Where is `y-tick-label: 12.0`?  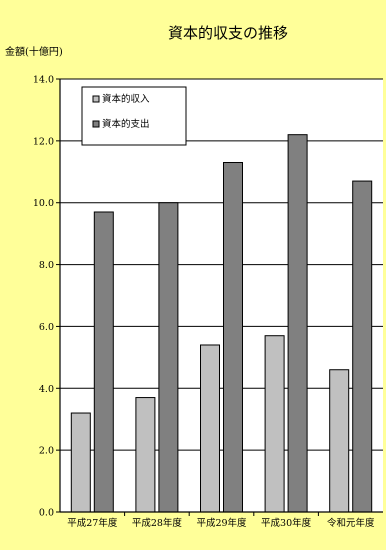
y-tick-label: 12.0 is located at coordinates (43, 141).